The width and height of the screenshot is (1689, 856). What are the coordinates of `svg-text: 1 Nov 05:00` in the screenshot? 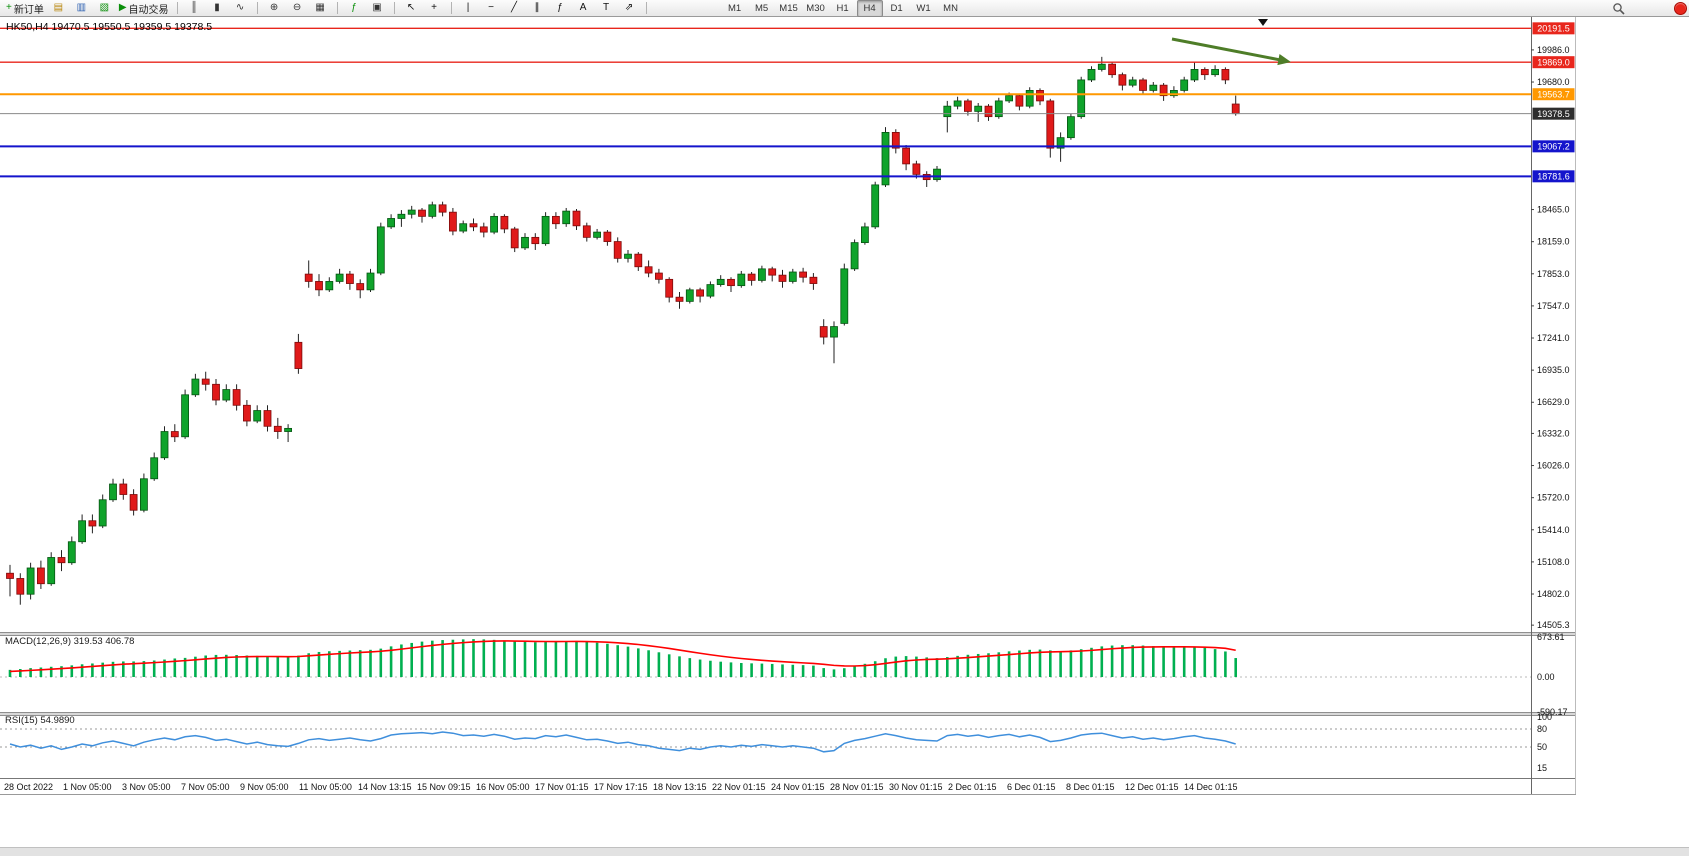 It's located at (87, 787).